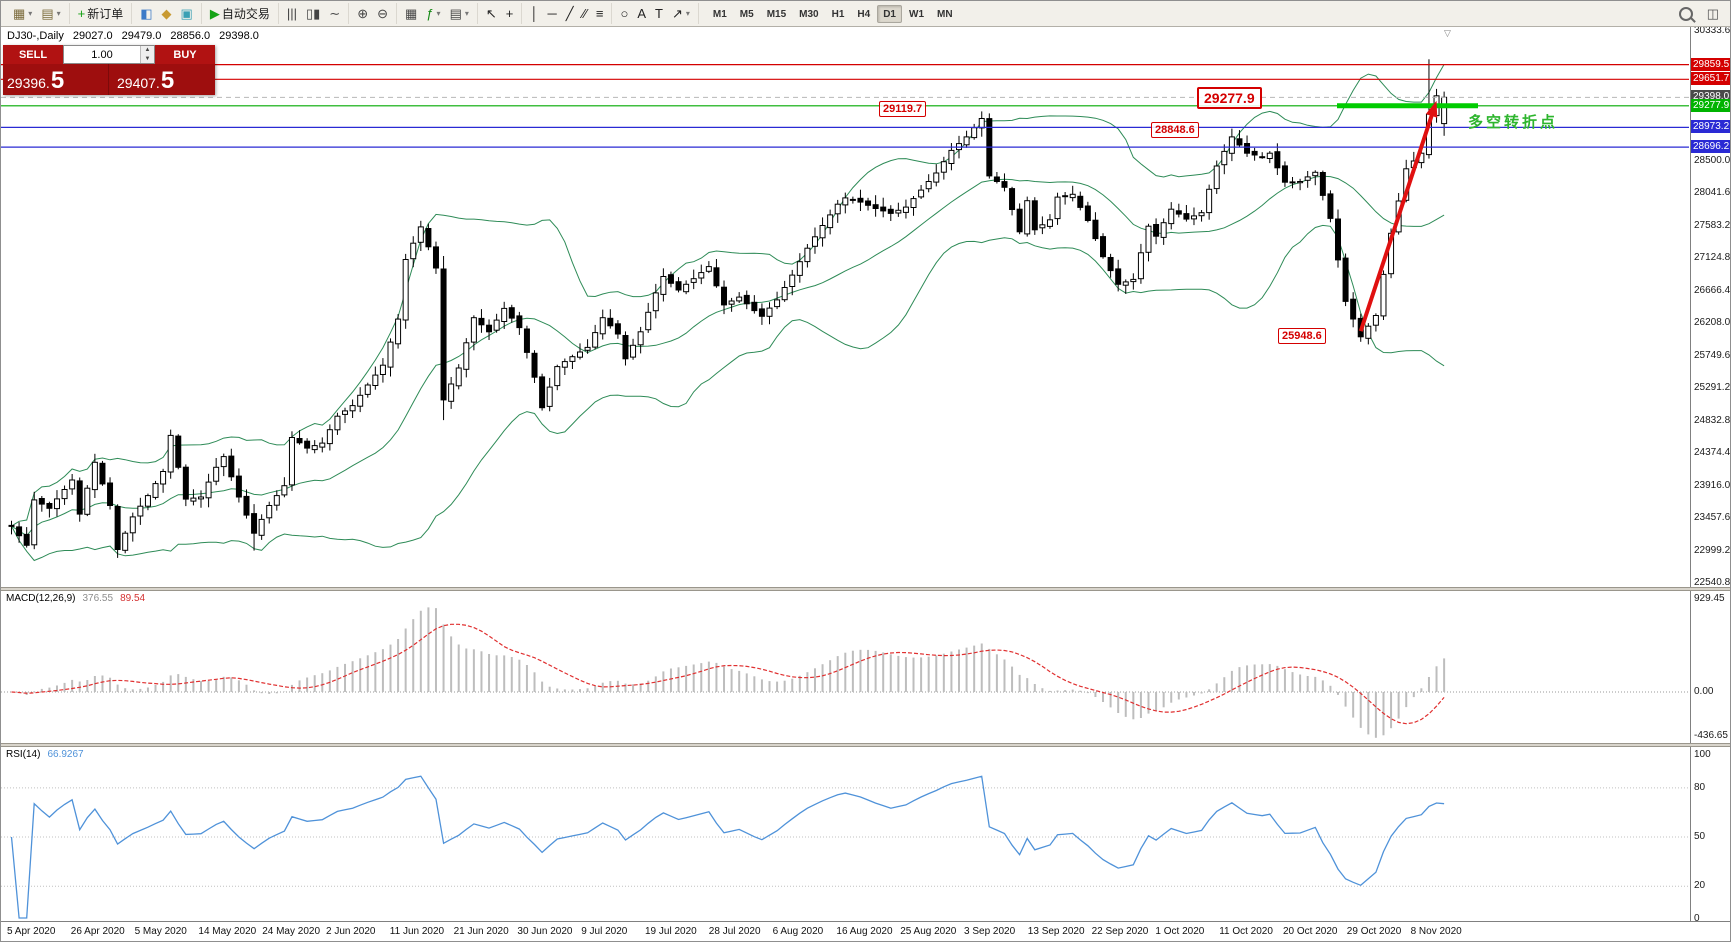 The height and width of the screenshot is (942, 1731). Describe the element at coordinates (35, 36) in the screenshot. I see `chart-symbol-period: DJ30-,Daily` at that location.